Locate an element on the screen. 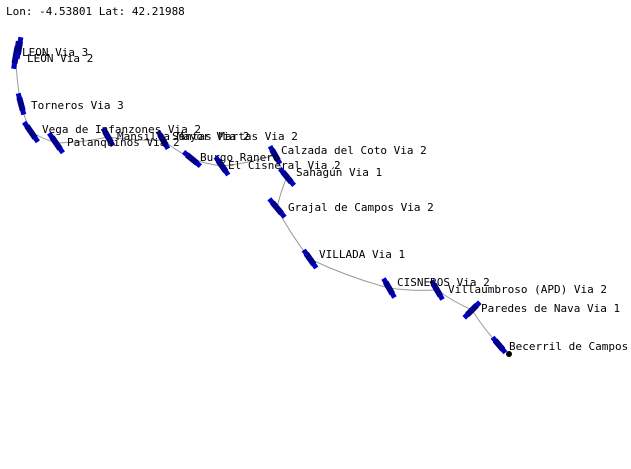 Image resolution: width=631 pixels, height=469 pixels. station-label-el-cisneral: El Cisneral Via 2 is located at coordinates (284, 165).